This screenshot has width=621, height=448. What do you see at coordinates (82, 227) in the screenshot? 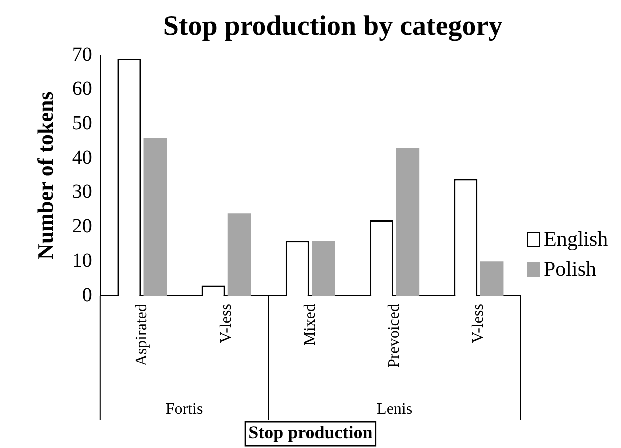
I see `y-tick-label: 20` at bounding box center [82, 227].